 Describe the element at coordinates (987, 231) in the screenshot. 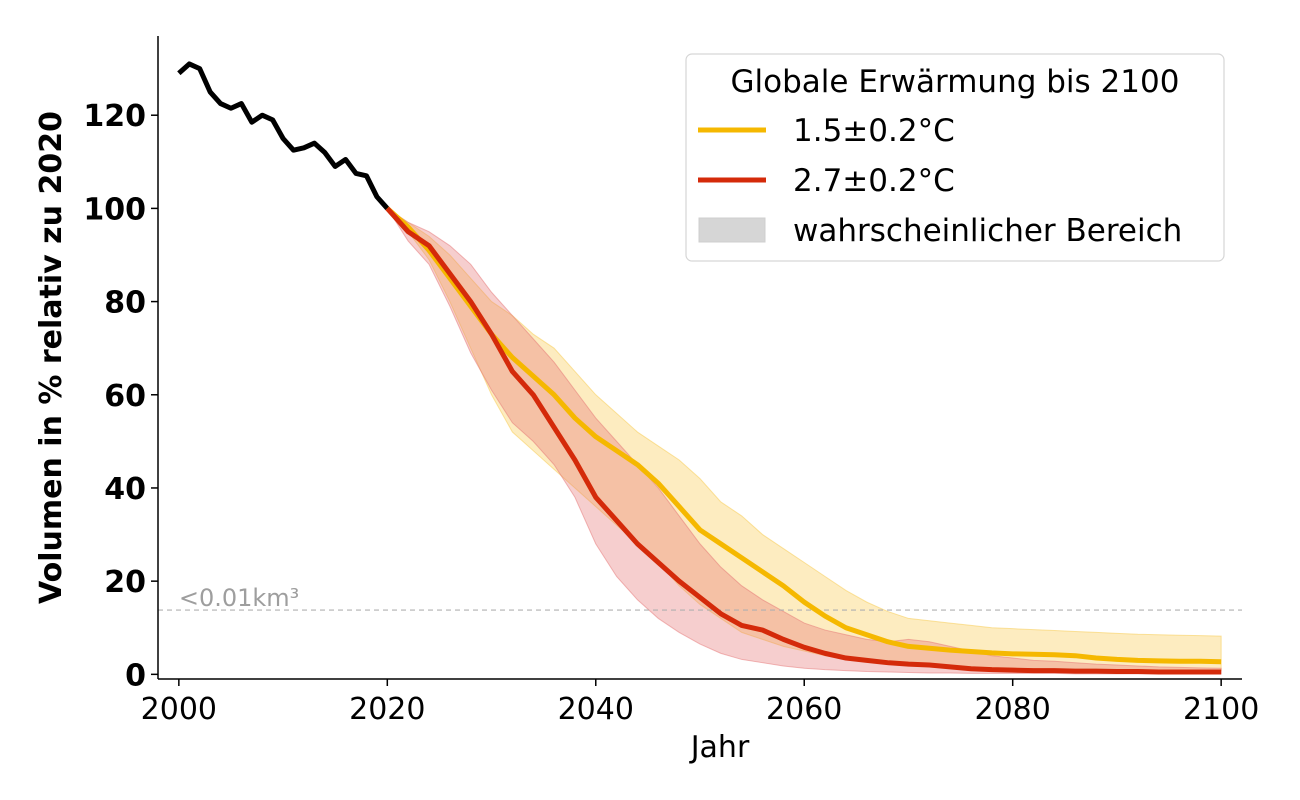

I see `legend-entry-label: wahrscheinlicher Bereich` at that location.